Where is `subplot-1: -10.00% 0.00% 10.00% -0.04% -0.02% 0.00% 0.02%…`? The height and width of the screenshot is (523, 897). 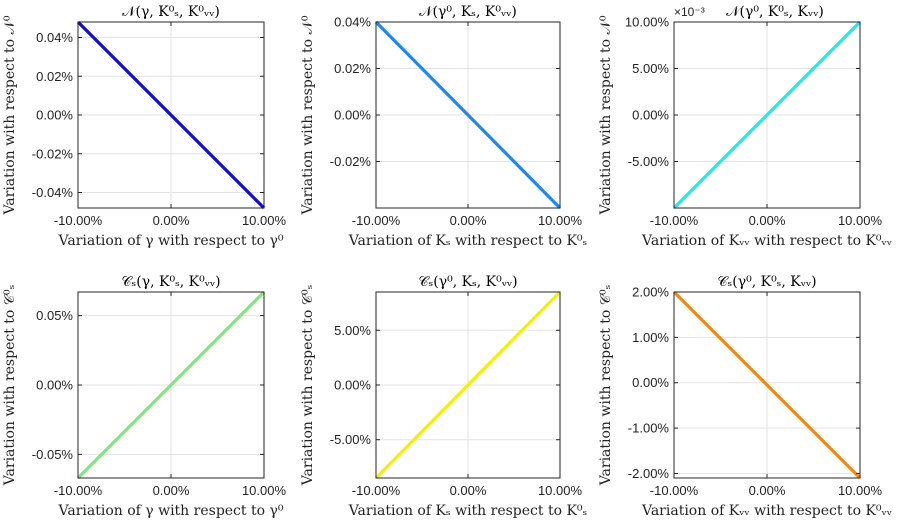
subplot-1: -10.00% 0.00% 10.00% -0.04% -0.02% 0.00% 0.02%… is located at coordinates (144, 126).